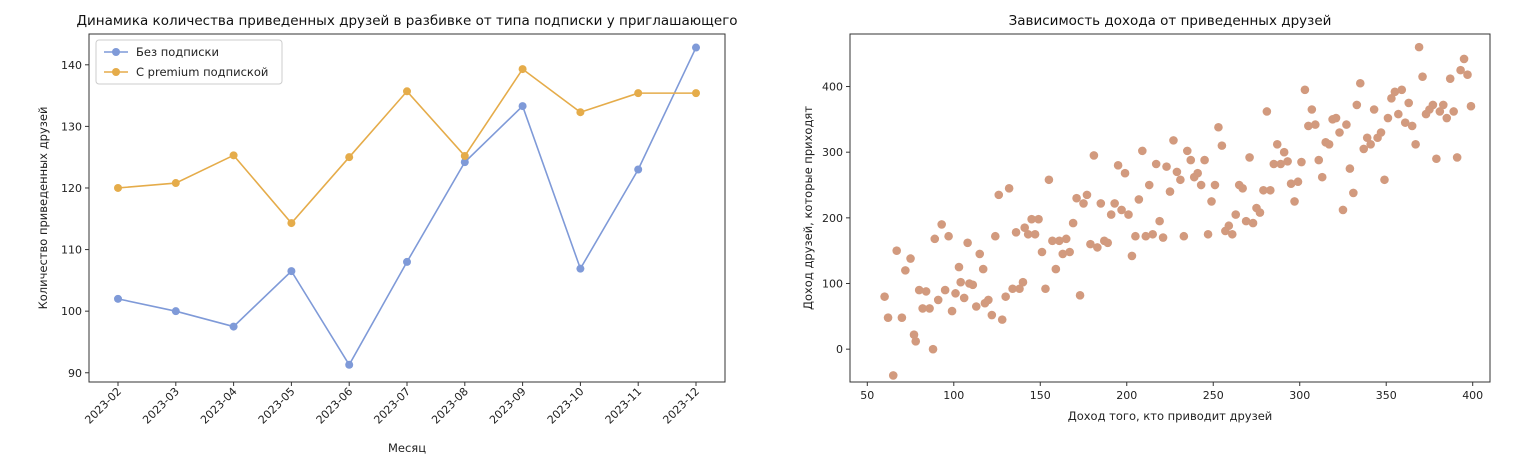 Image resolution: width=1538 pixels, height=468 pixels. I want to click on legend-marker, so click(116, 72).